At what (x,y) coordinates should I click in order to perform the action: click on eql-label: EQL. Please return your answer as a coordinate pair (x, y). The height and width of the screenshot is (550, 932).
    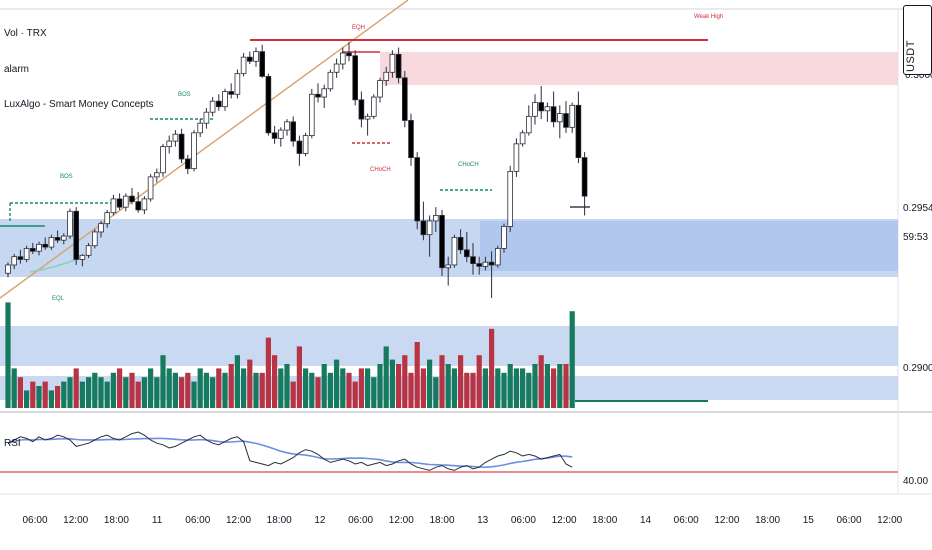
    Looking at the image, I should click on (58, 299).